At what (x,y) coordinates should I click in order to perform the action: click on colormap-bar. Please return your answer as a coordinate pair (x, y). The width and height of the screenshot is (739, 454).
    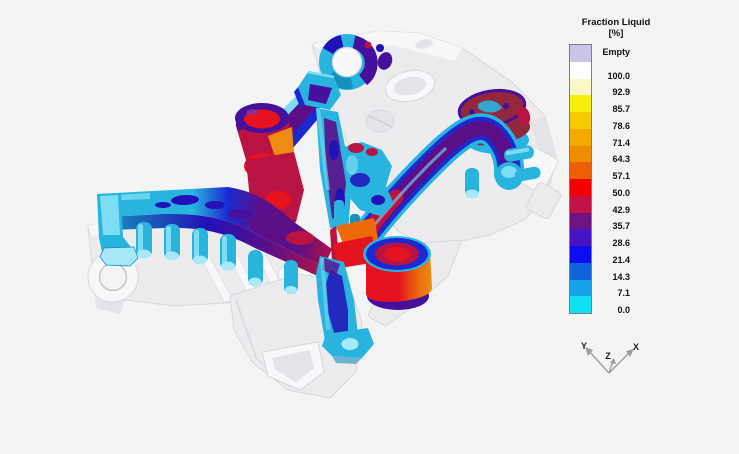
    Looking at the image, I should click on (580, 179).